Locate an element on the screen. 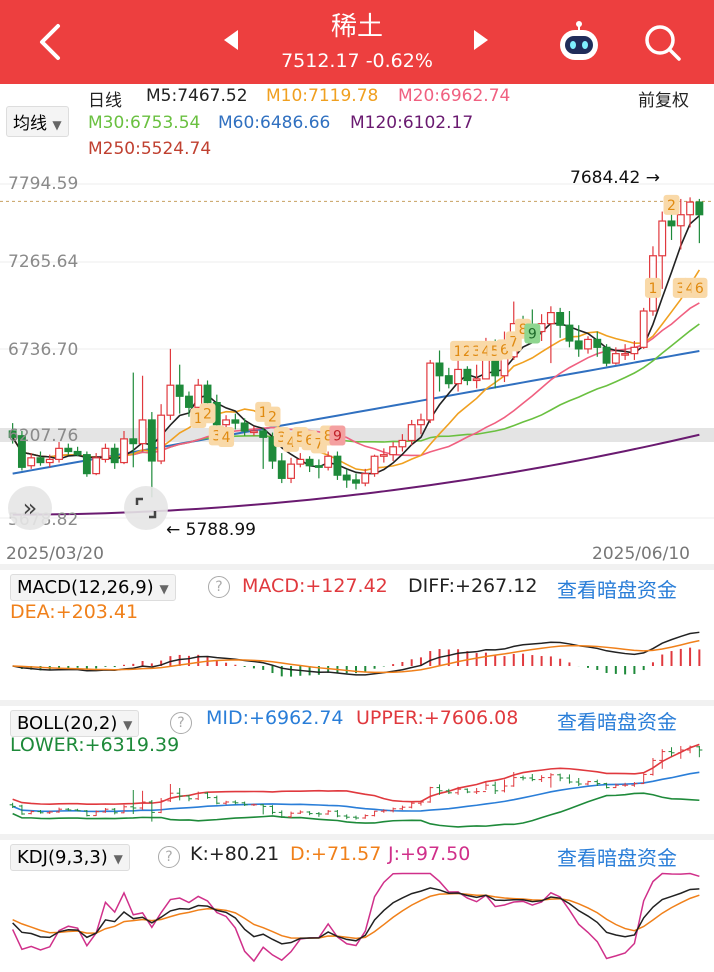  low-annotation: ← 5788.99 is located at coordinates (211, 530).